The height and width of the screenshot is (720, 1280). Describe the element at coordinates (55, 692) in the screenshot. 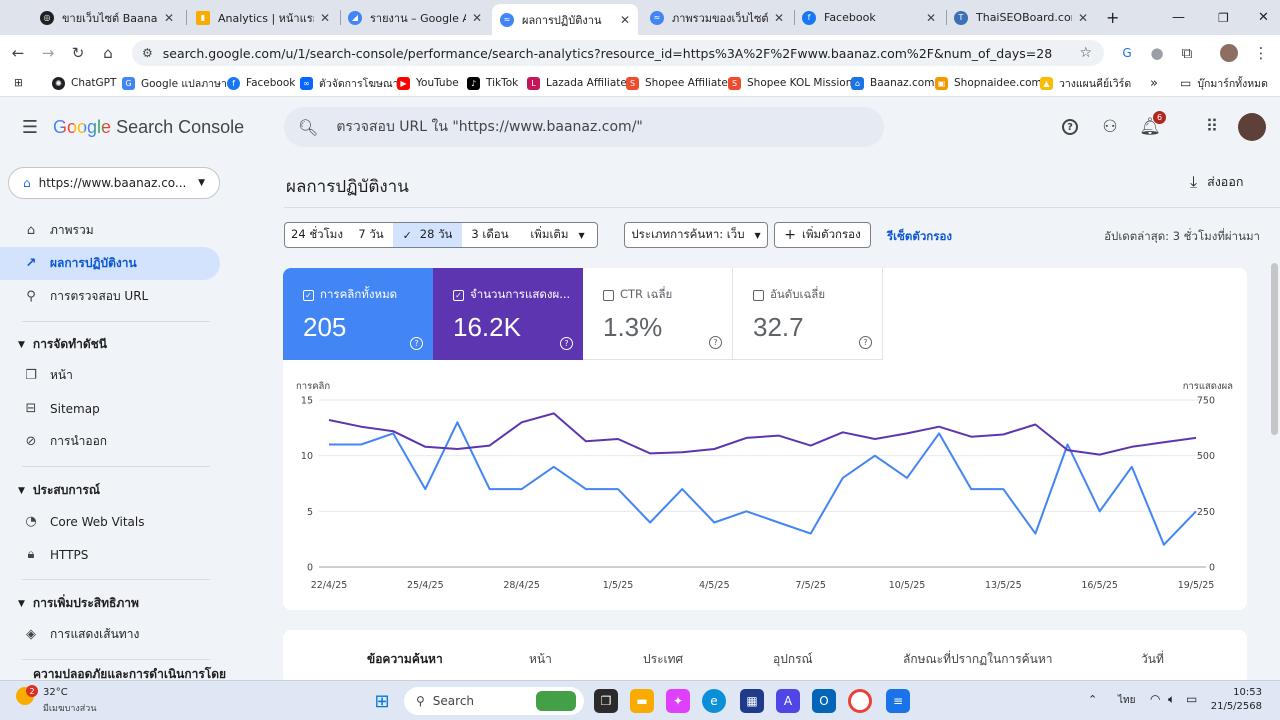

I see `weather-temp: 32°C` at that location.